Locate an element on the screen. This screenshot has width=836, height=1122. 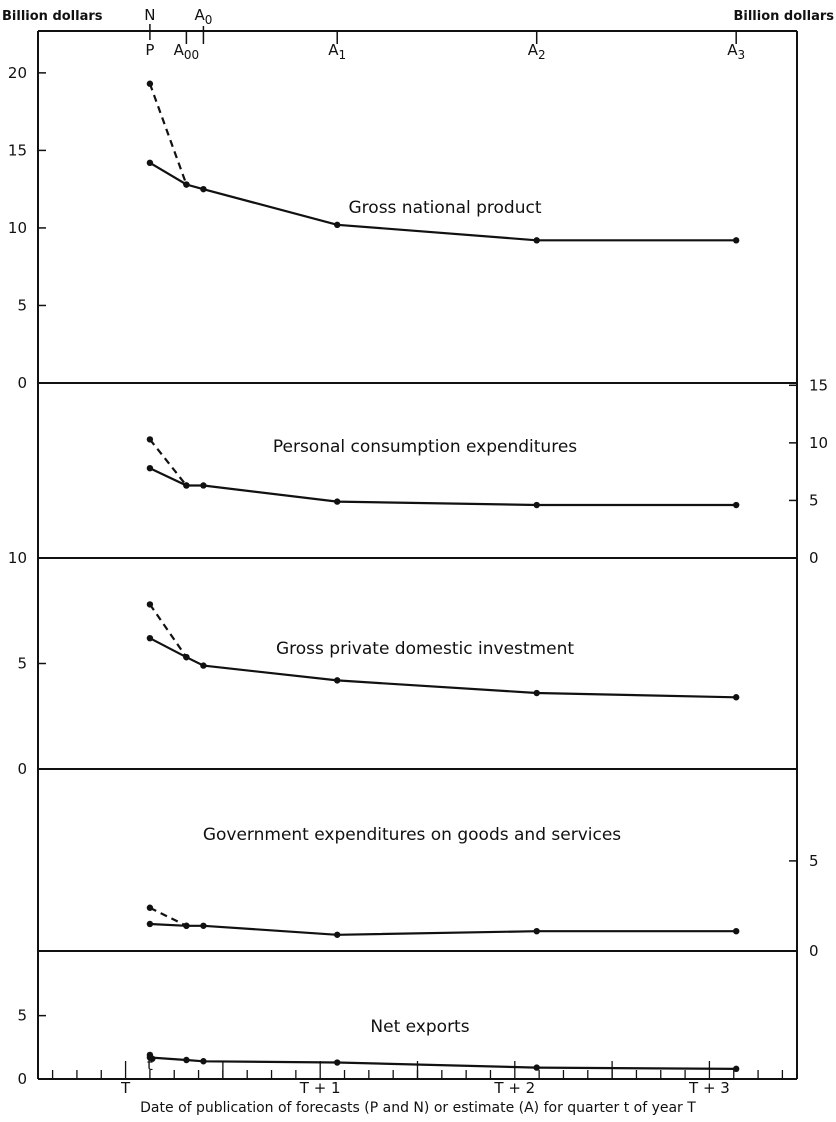
y-tick-label: 20 is located at coordinates (17, 73).